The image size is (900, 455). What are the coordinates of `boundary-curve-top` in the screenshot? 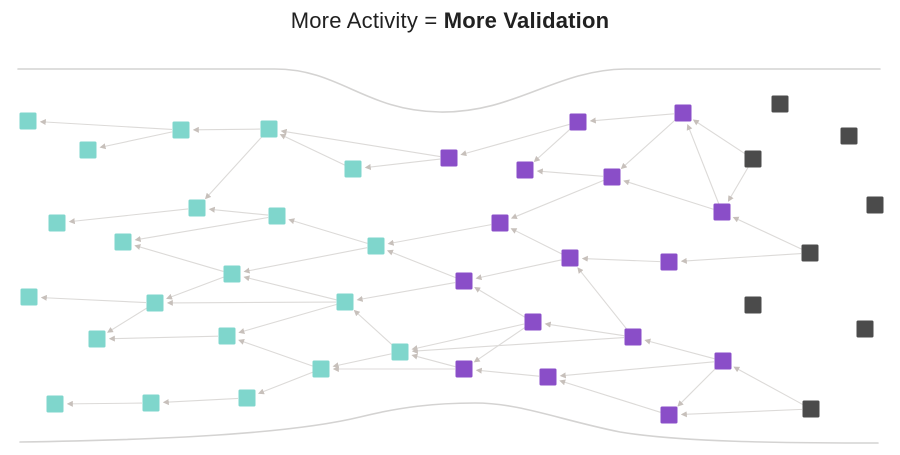 It's located at (449, 90).